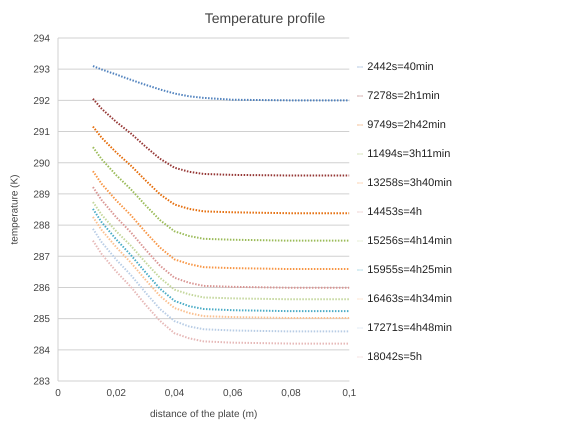  What do you see at coordinates (291, 394) in the screenshot?
I see `x-tick-label: 0,08` at bounding box center [291, 394].